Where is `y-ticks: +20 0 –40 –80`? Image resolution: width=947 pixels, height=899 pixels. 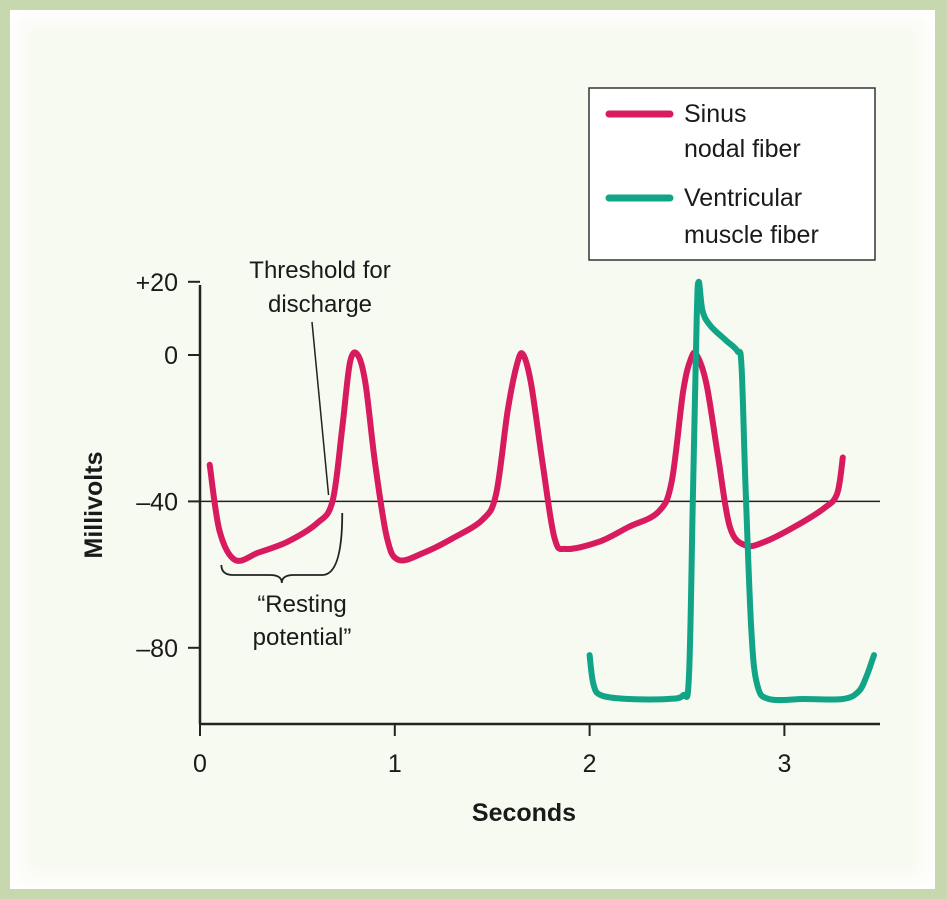 y-ticks: +20 0 –40 –80 is located at coordinates (168, 466).